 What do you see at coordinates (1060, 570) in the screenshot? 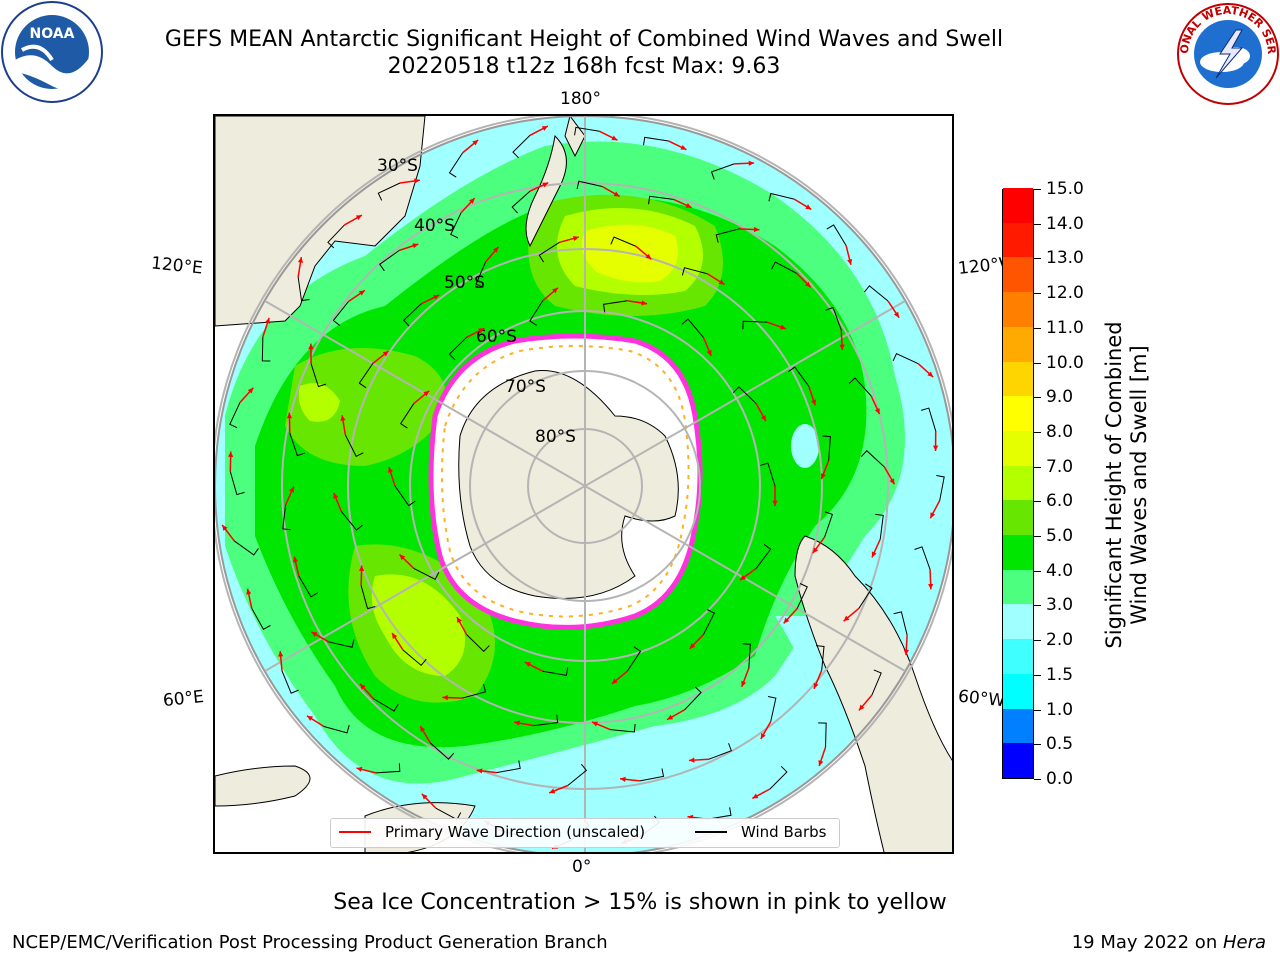
I see `colorbar-tick-label: 4.0` at bounding box center [1060, 570].